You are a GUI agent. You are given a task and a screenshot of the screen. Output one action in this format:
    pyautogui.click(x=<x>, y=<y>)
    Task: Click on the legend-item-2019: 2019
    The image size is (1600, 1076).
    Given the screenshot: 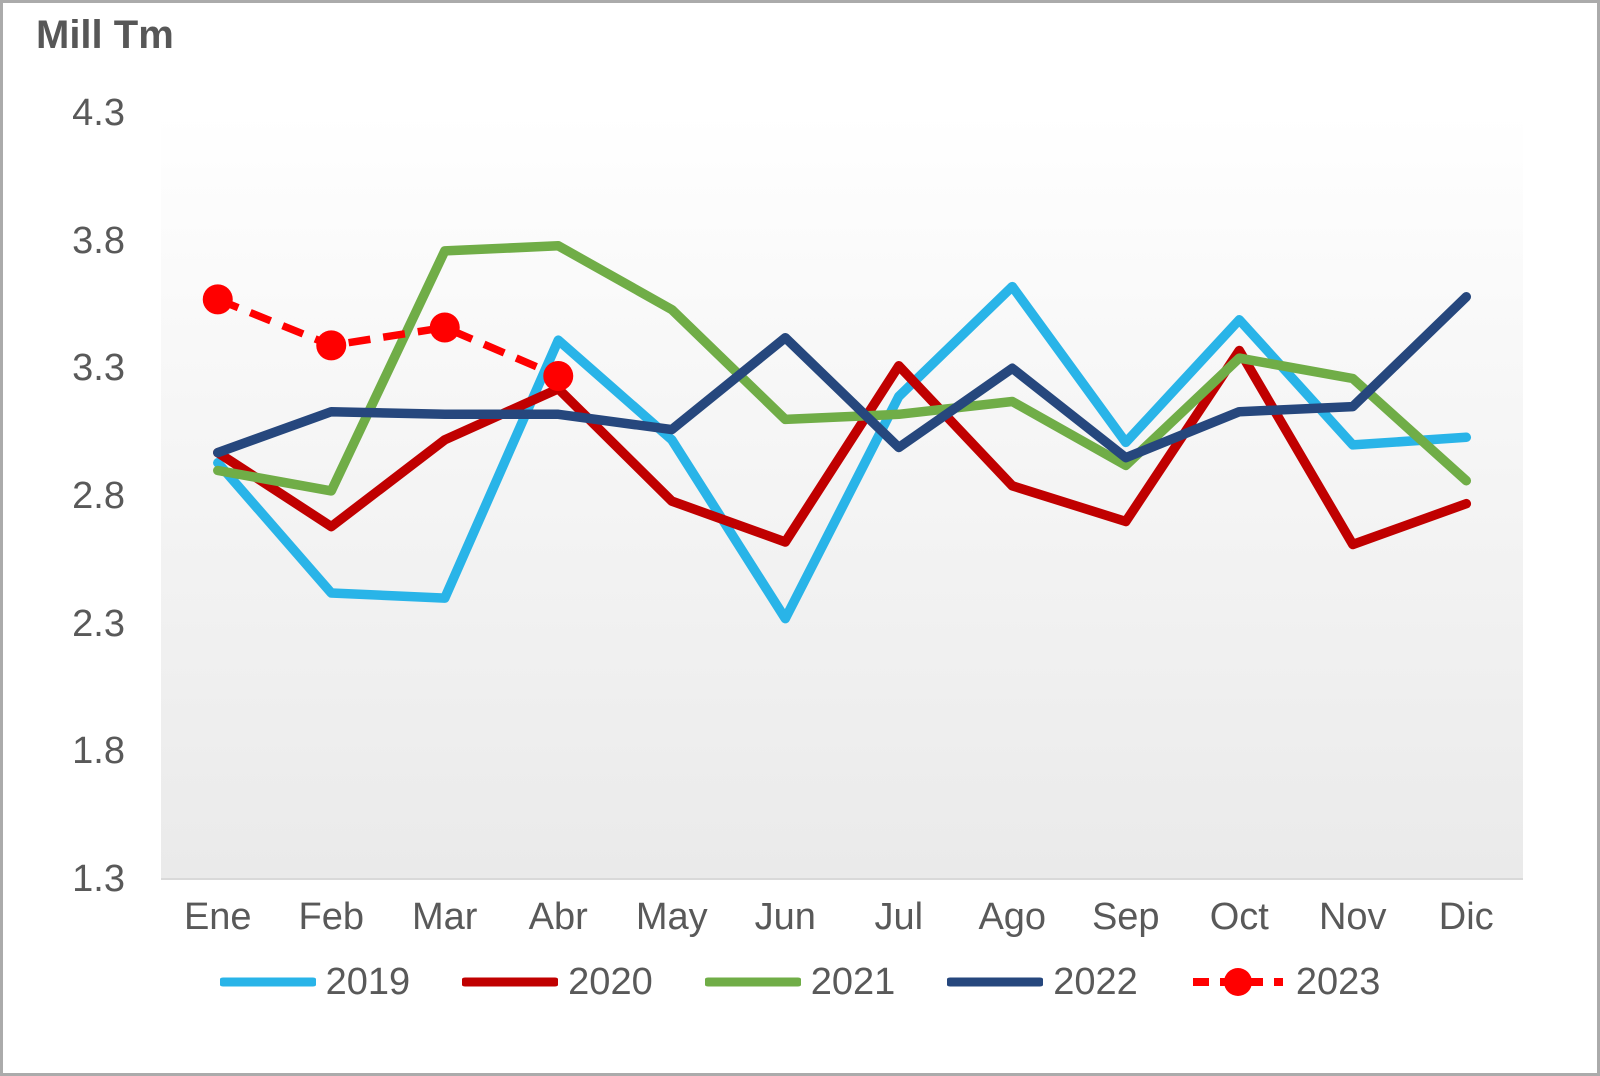 What is the action you would take?
    pyautogui.click(x=315, y=982)
    